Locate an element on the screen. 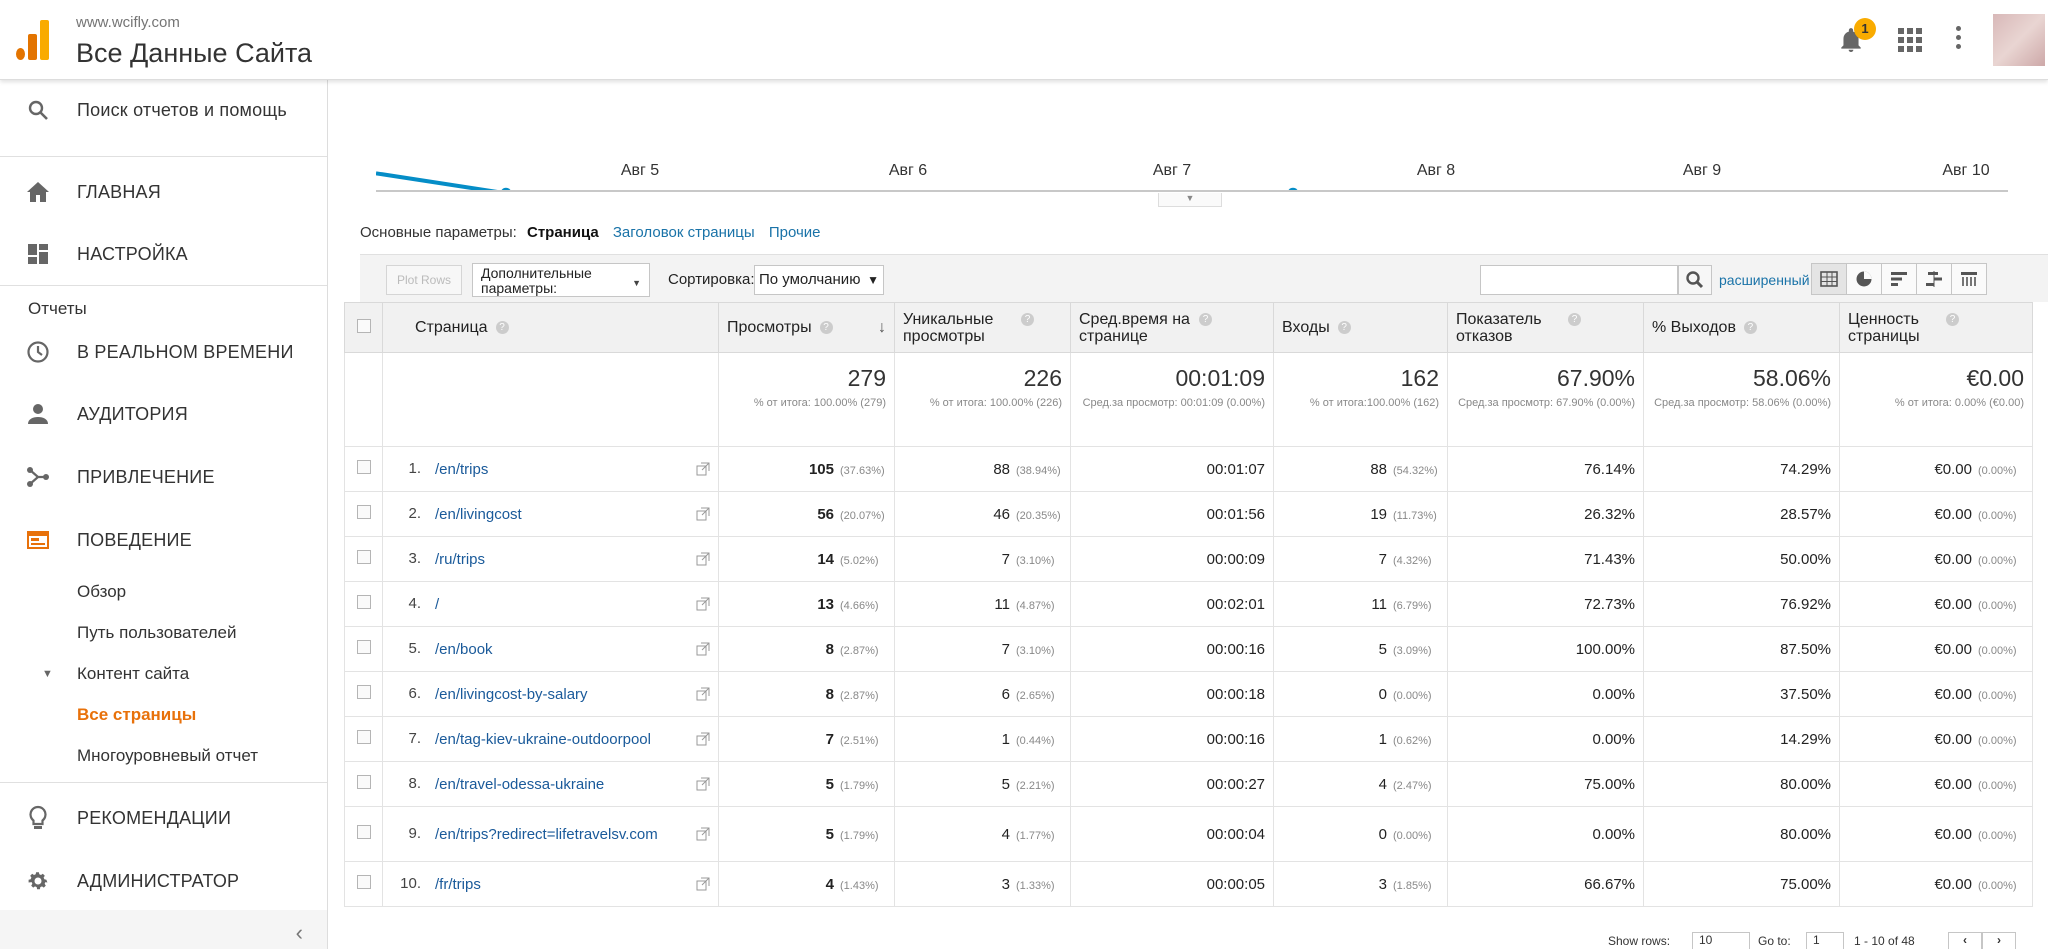  sort-type-select: По умолчанию ▼ is located at coordinates (819, 280).